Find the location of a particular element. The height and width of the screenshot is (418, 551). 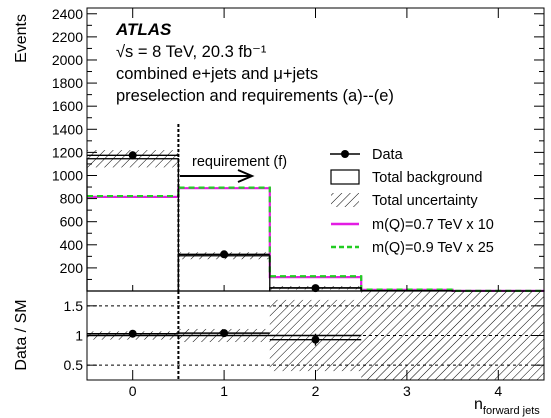

legend-signal-0-label: m(Q)=0.7 TeV x 10 is located at coordinates (433, 225).